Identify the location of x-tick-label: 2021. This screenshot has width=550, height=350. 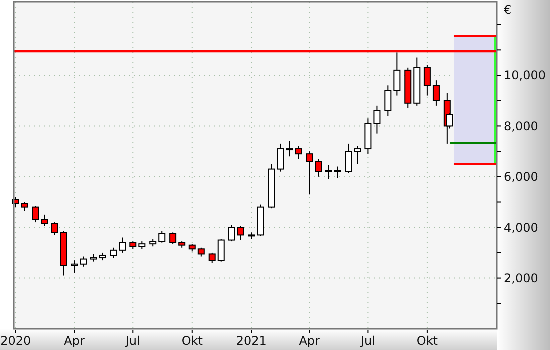
(251, 341).